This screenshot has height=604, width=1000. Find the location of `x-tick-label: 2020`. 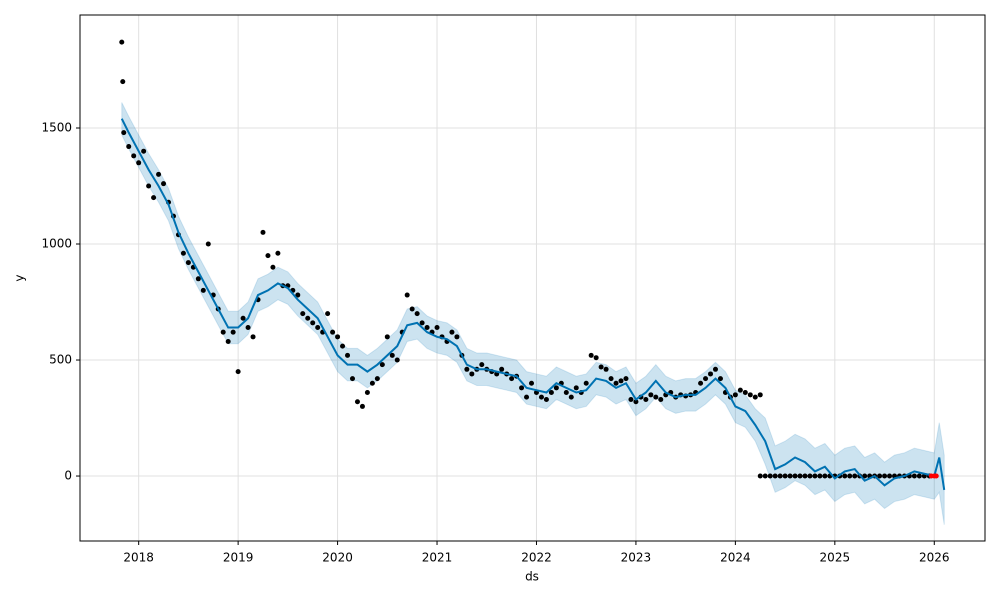

x-tick-label: 2020 is located at coordinates (337, 558).